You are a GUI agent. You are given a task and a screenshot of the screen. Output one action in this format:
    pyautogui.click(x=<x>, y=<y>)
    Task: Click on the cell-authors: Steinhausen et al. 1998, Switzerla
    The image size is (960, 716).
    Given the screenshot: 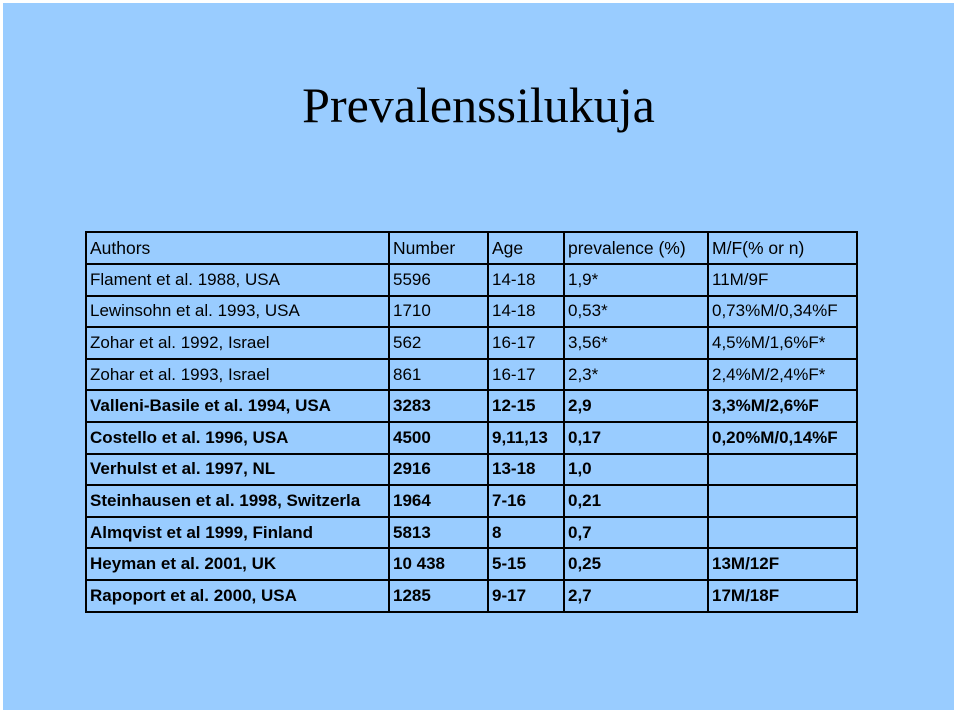 What is the action you would take?
    pyautogui.click(x=238, y=501)
    